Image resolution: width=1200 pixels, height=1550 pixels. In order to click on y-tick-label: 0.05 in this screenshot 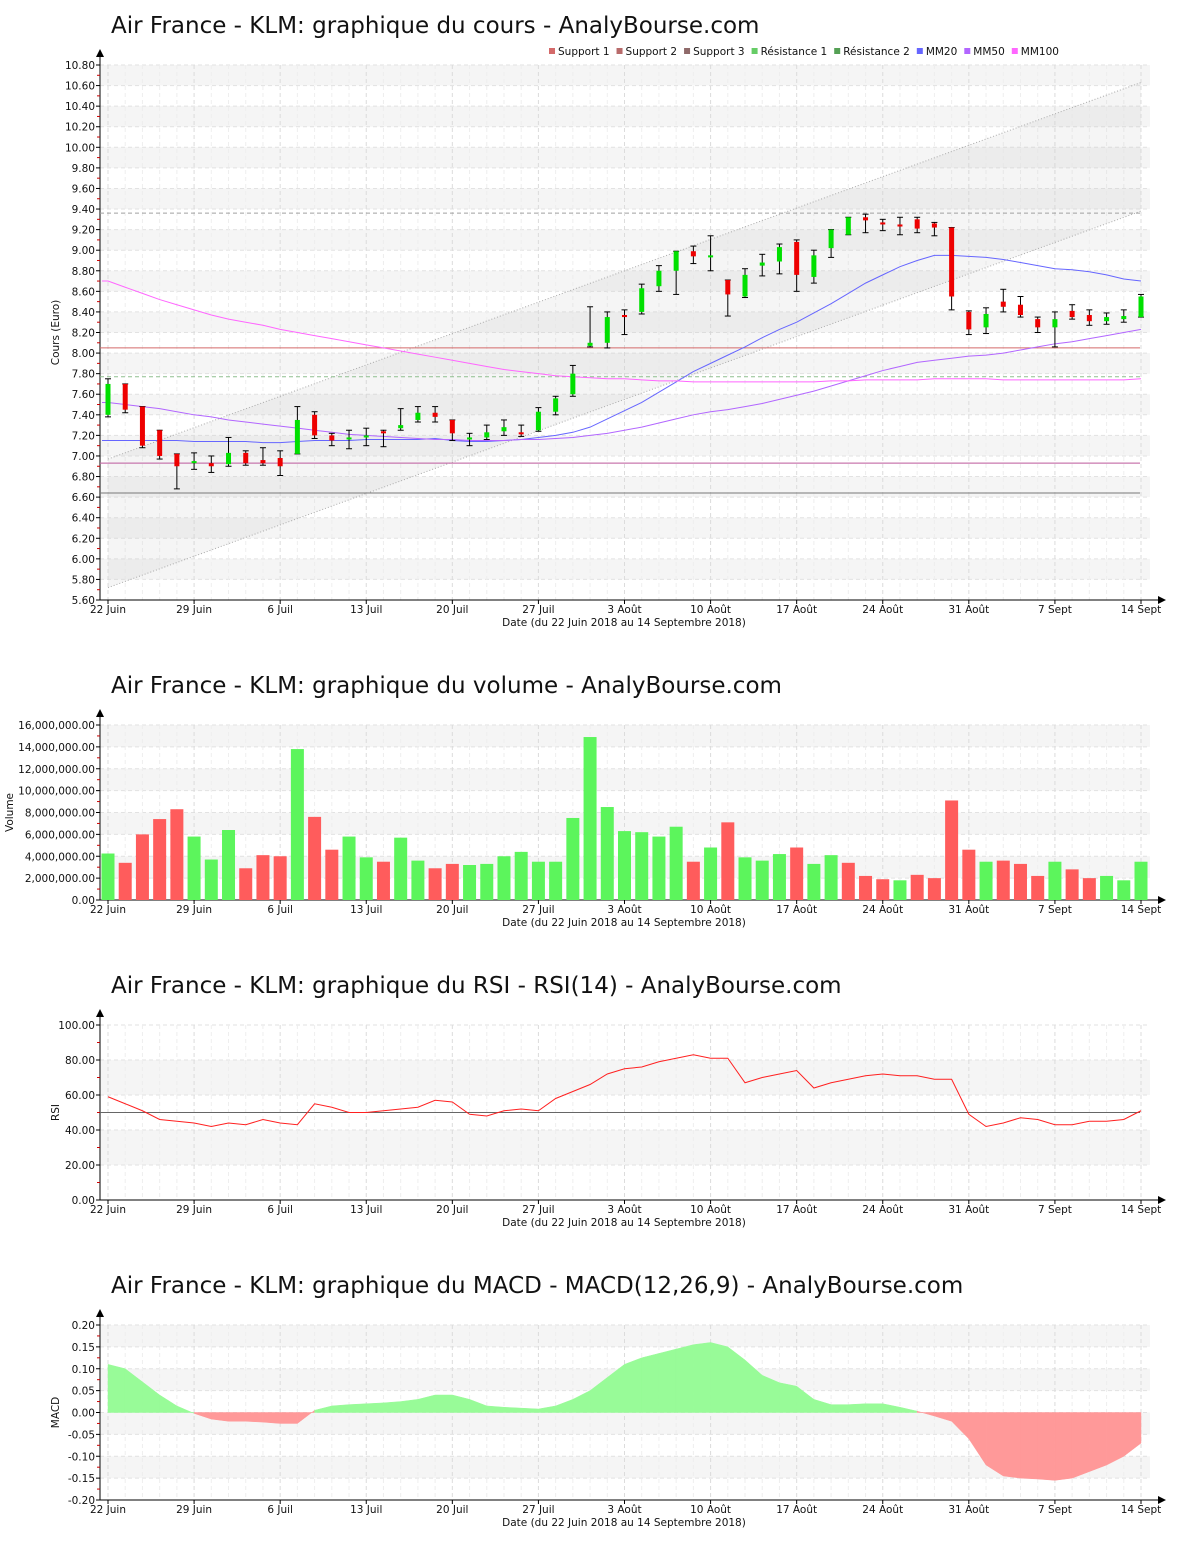, I will do `click(83, 1392)`.